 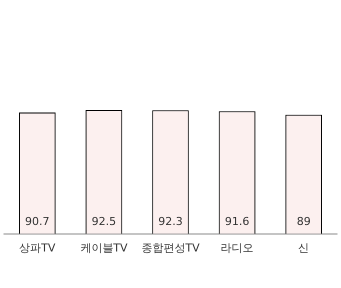 What do you see at coordinates (104, 247) in the screenshot?
I see `x-tick-label: 케이블TV` at bounding box center [104, 247].